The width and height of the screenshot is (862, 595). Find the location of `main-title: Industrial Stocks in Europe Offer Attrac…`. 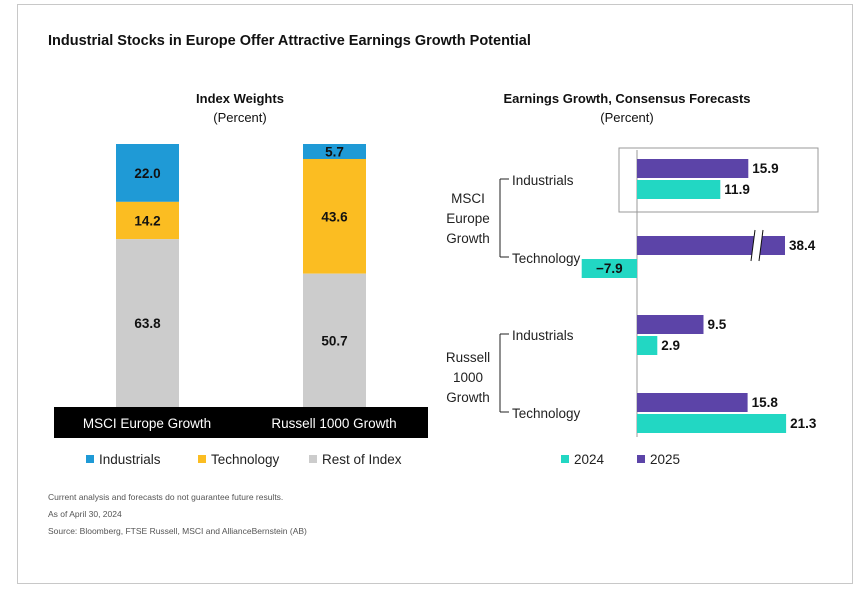

main-title: Industrial Stocks in Europe Offer Attrac… is located at coordinates (289, 41).